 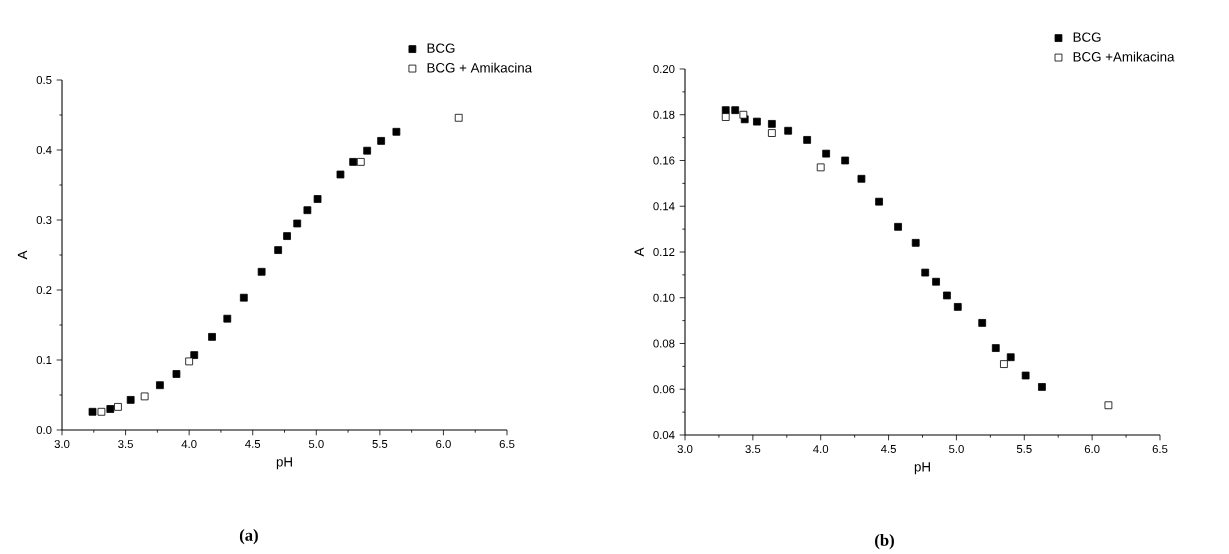 What do you see at coordinates (44, 430) in the screenshot?
I see `y-tick-label: 0.0` at bounding box center [44, 430].